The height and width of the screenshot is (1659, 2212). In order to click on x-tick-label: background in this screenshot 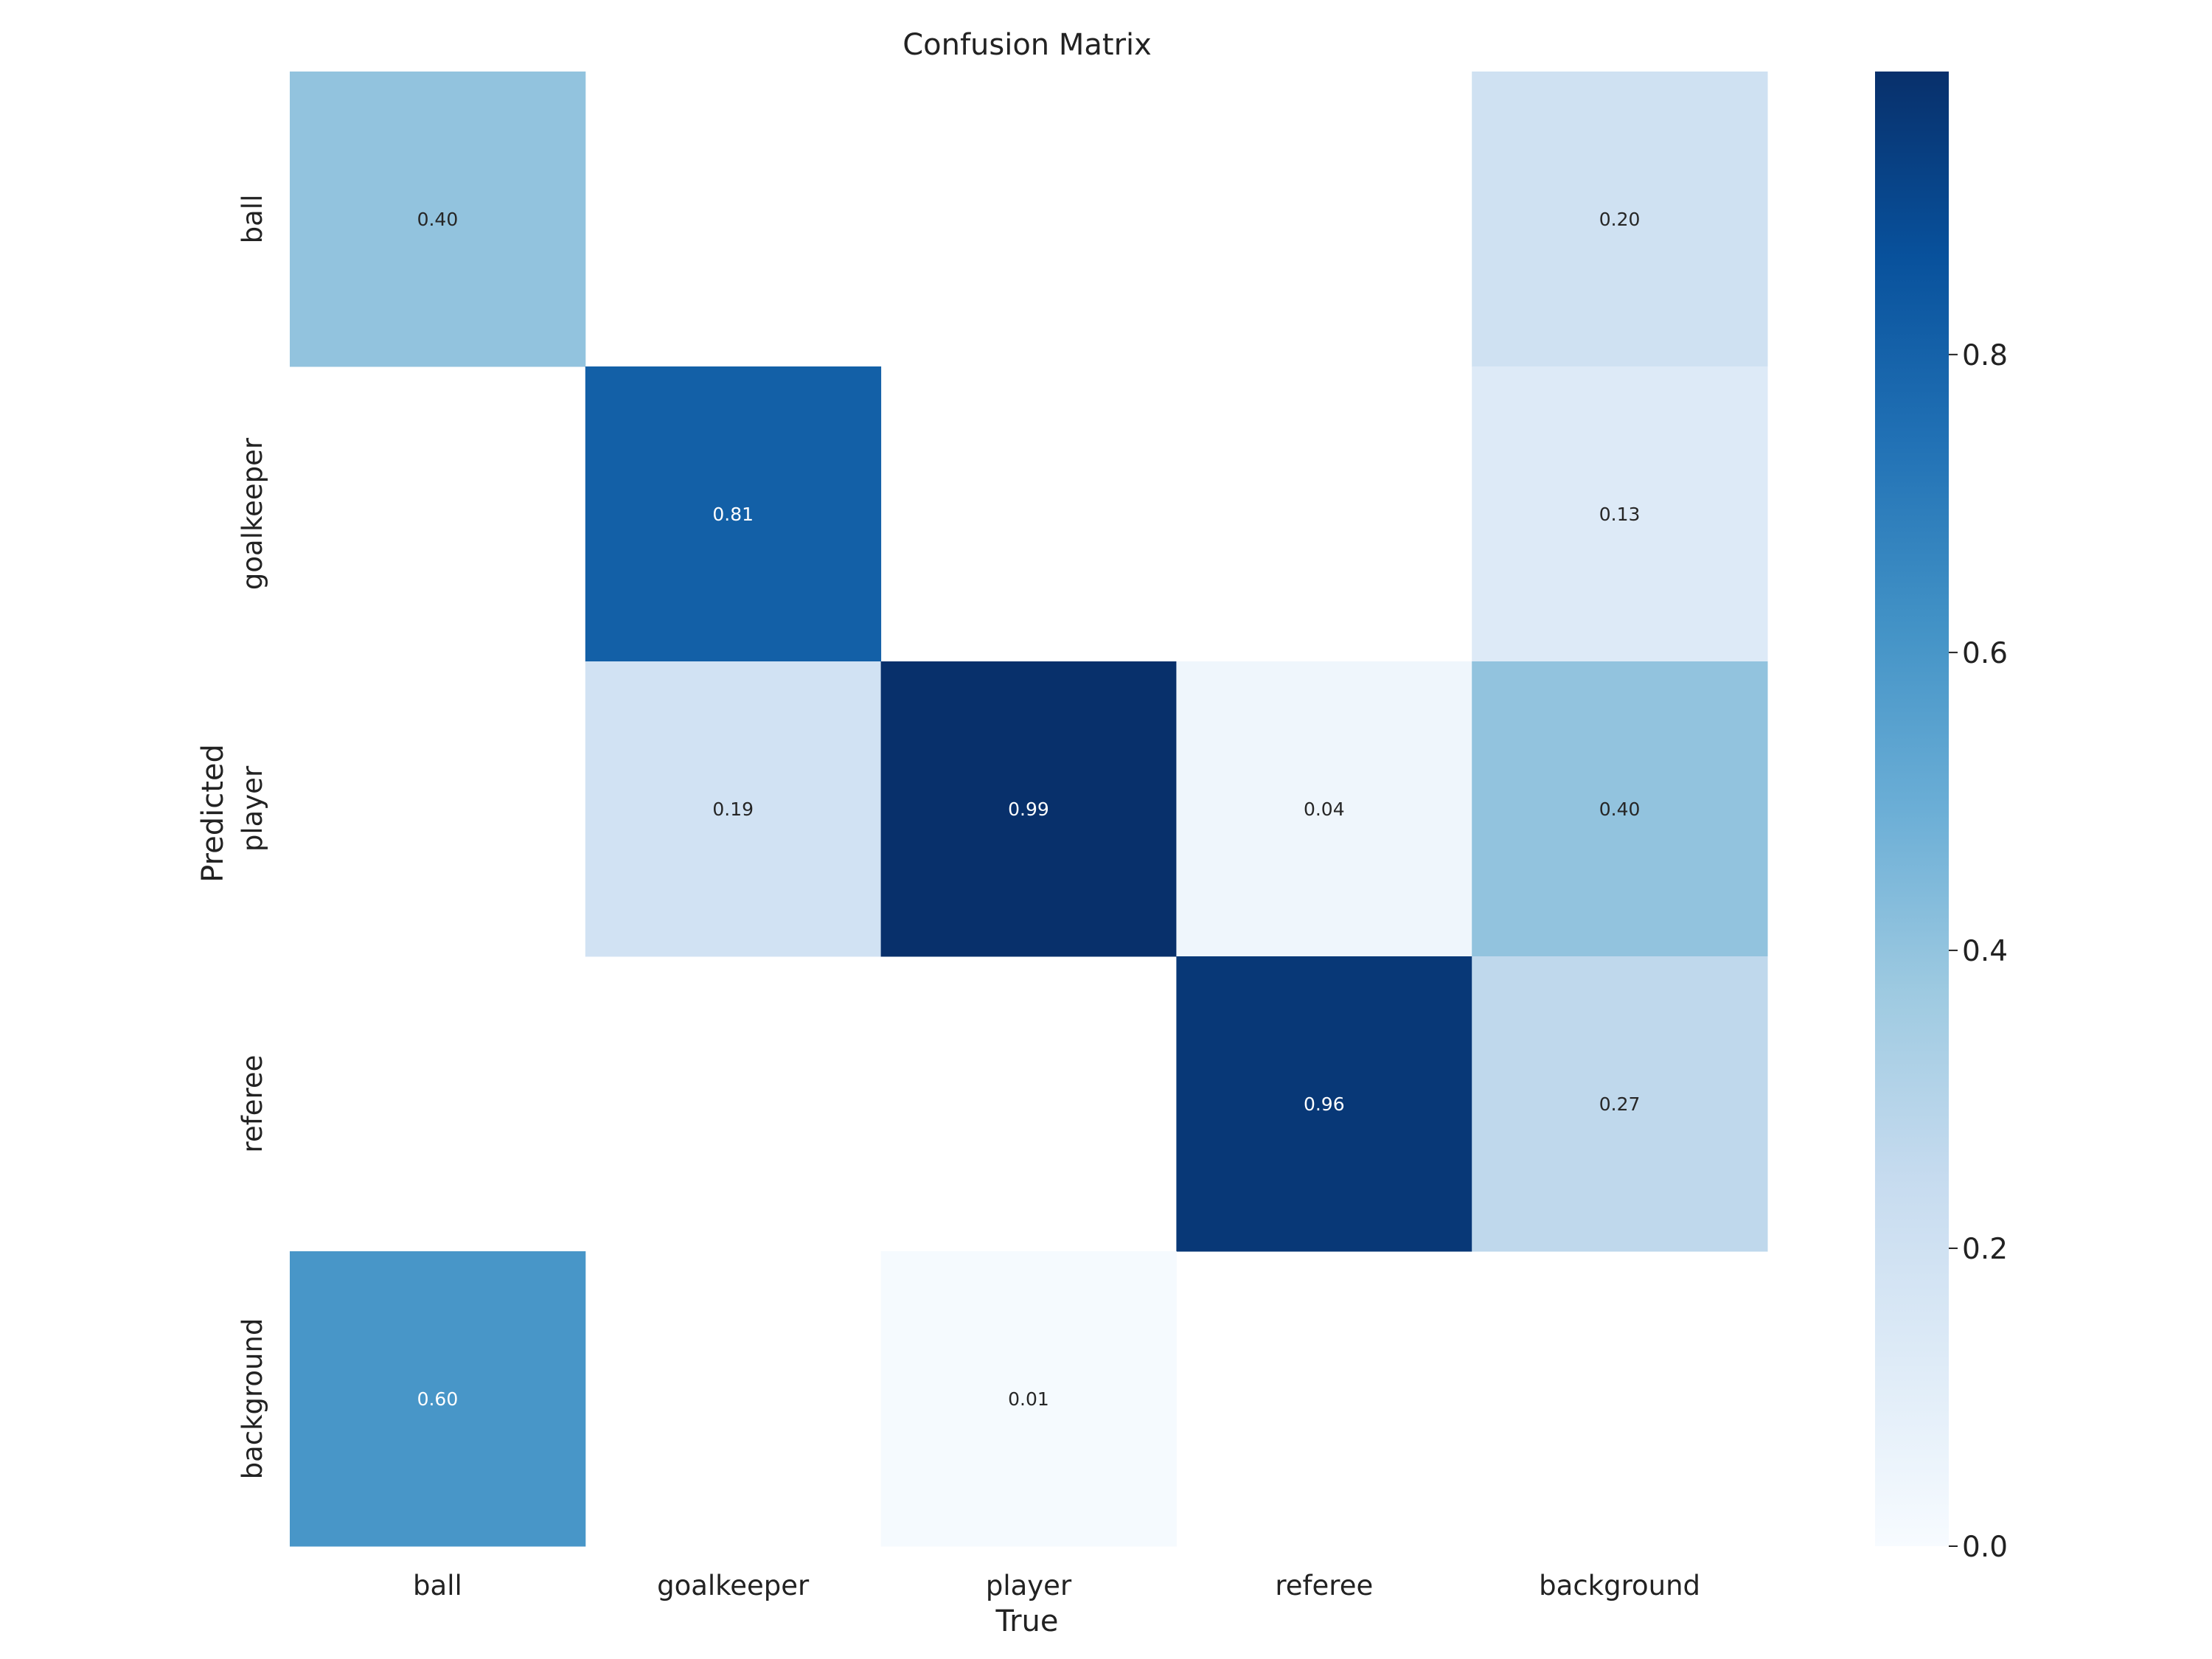, I will do `click(1619, 1585)`.